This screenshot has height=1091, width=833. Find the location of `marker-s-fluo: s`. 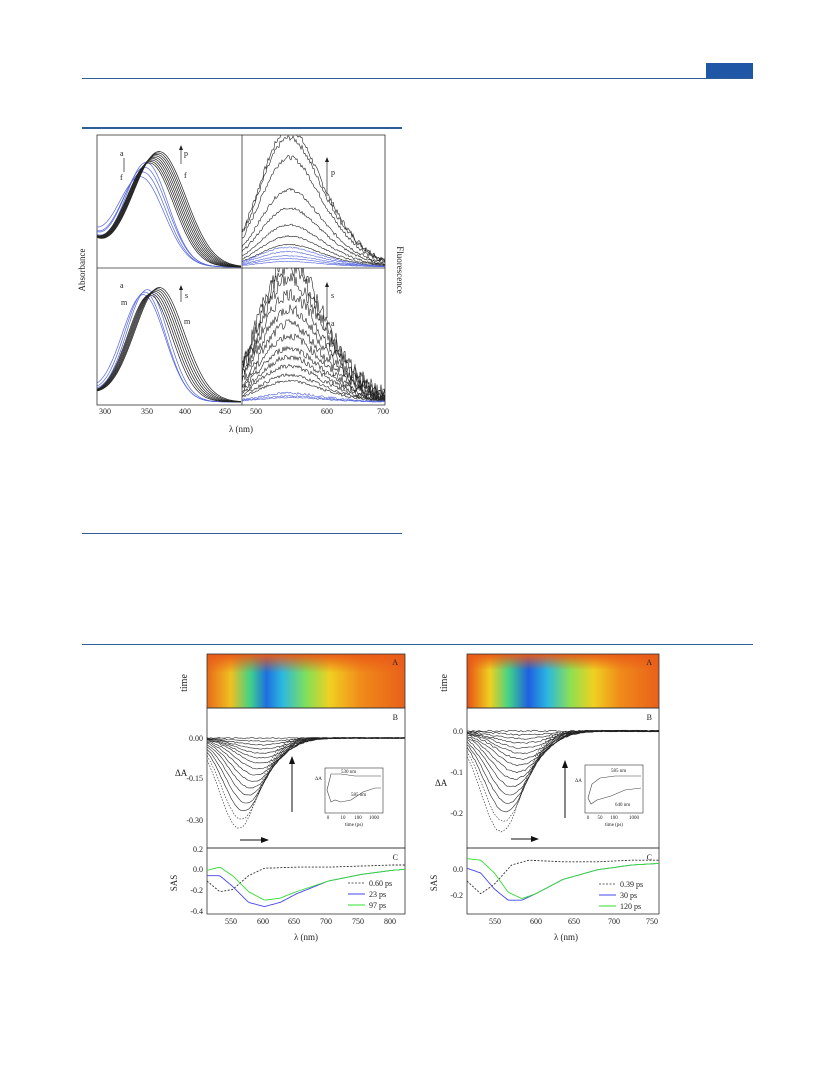

marker-s-fluo: s is located at coordinates (332, 295).